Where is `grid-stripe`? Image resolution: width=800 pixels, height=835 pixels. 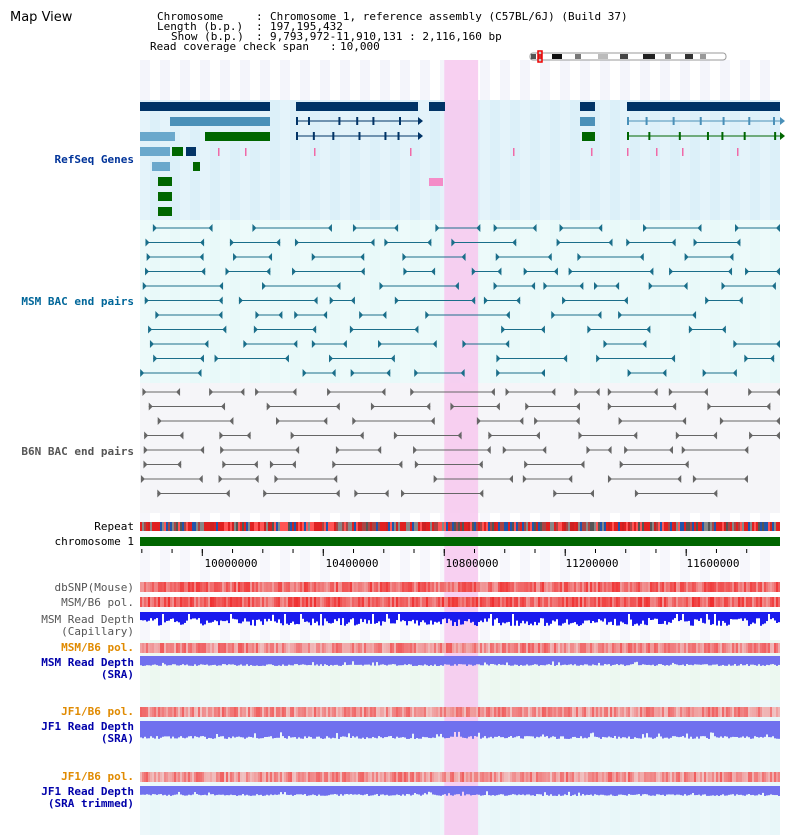
grid-stripe is located at coordinates (185, 467).